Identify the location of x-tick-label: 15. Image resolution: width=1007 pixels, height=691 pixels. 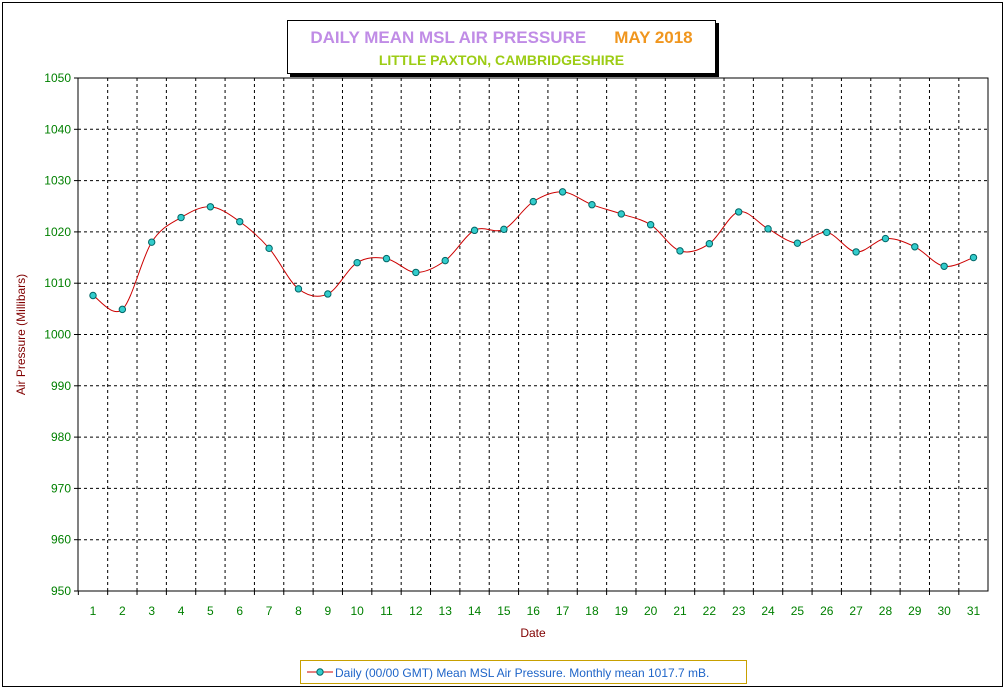
(504, 611).